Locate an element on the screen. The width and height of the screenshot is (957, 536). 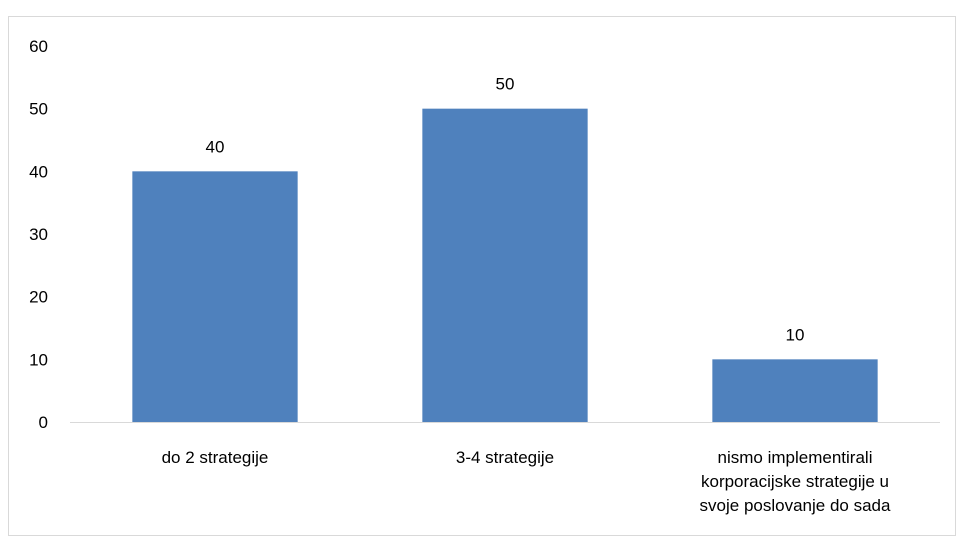
data-label: 40 is located at coordinates (215, 146).